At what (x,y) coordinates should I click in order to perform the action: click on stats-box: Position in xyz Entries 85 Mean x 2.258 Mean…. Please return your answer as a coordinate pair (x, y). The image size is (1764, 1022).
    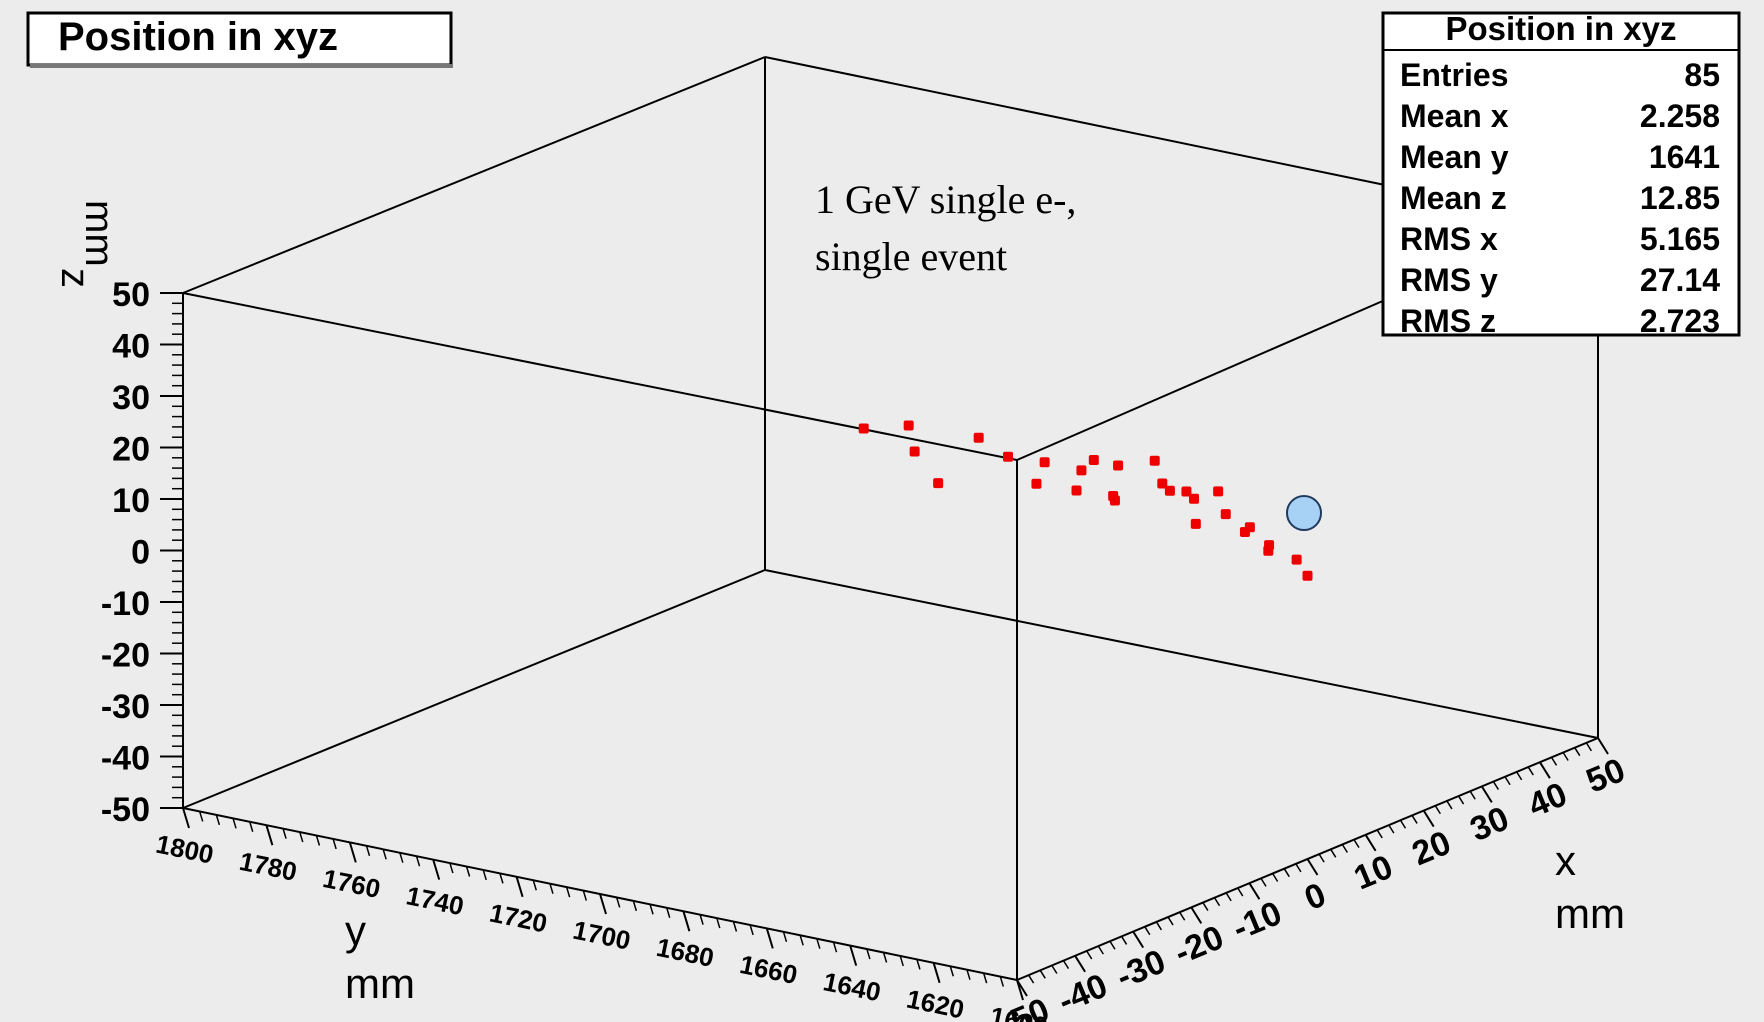
    Looking at the image, I should click on (1561, 174).